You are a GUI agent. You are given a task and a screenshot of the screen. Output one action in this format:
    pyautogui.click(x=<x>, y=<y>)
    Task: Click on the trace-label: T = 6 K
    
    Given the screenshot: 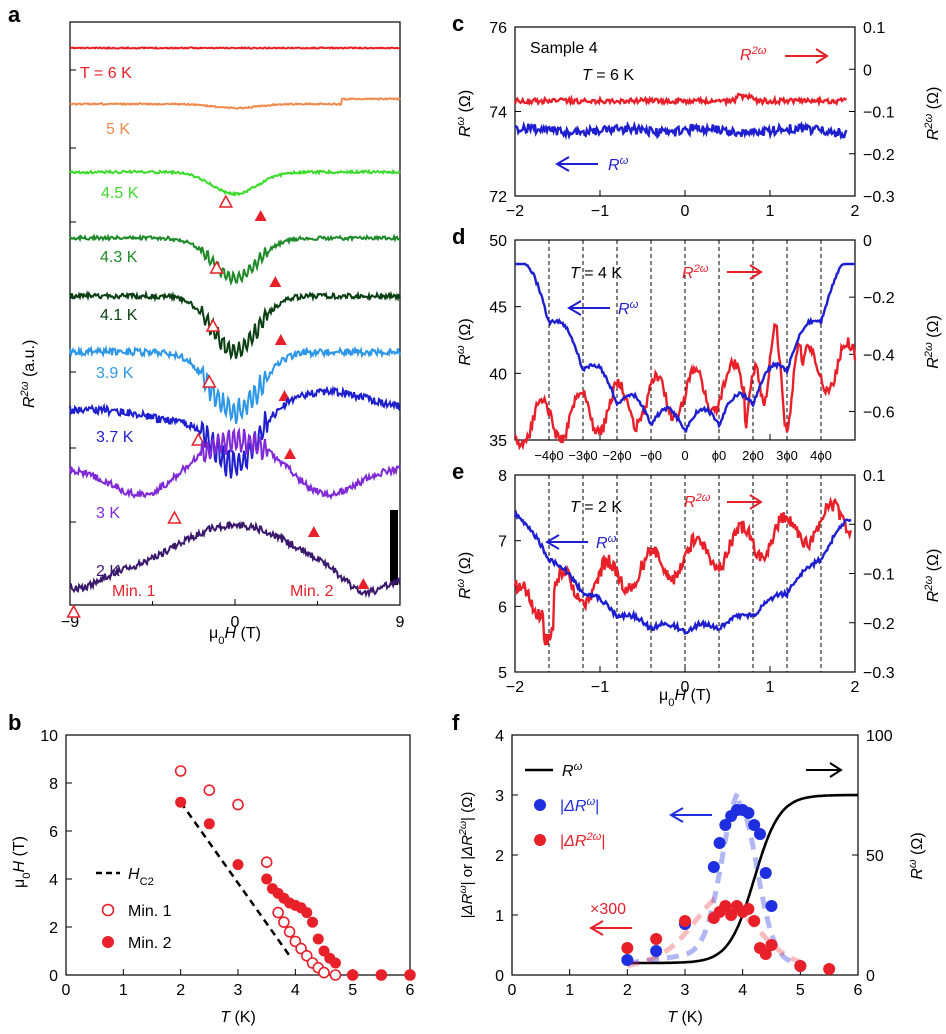 What is the action you would take?
    pyautogui.click(x=106, y=73)
    